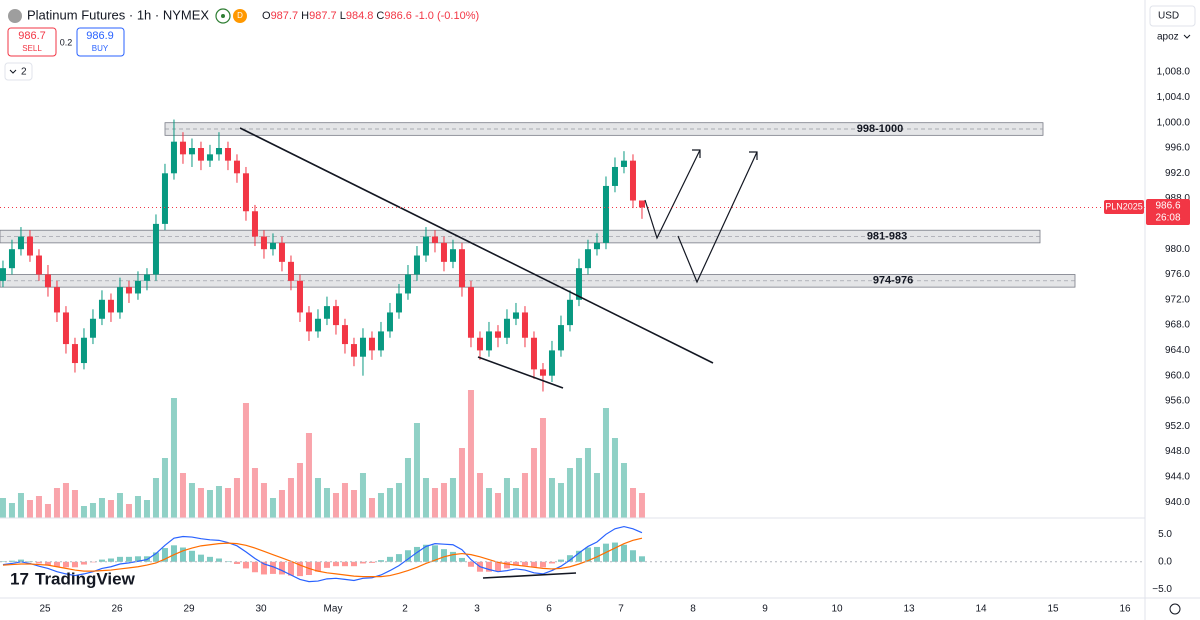 The width and height of the screenshot is (1200, 620). Describe the element at coordinates (240, 16) in the screenshot. I see `dividend-badge` at that location.